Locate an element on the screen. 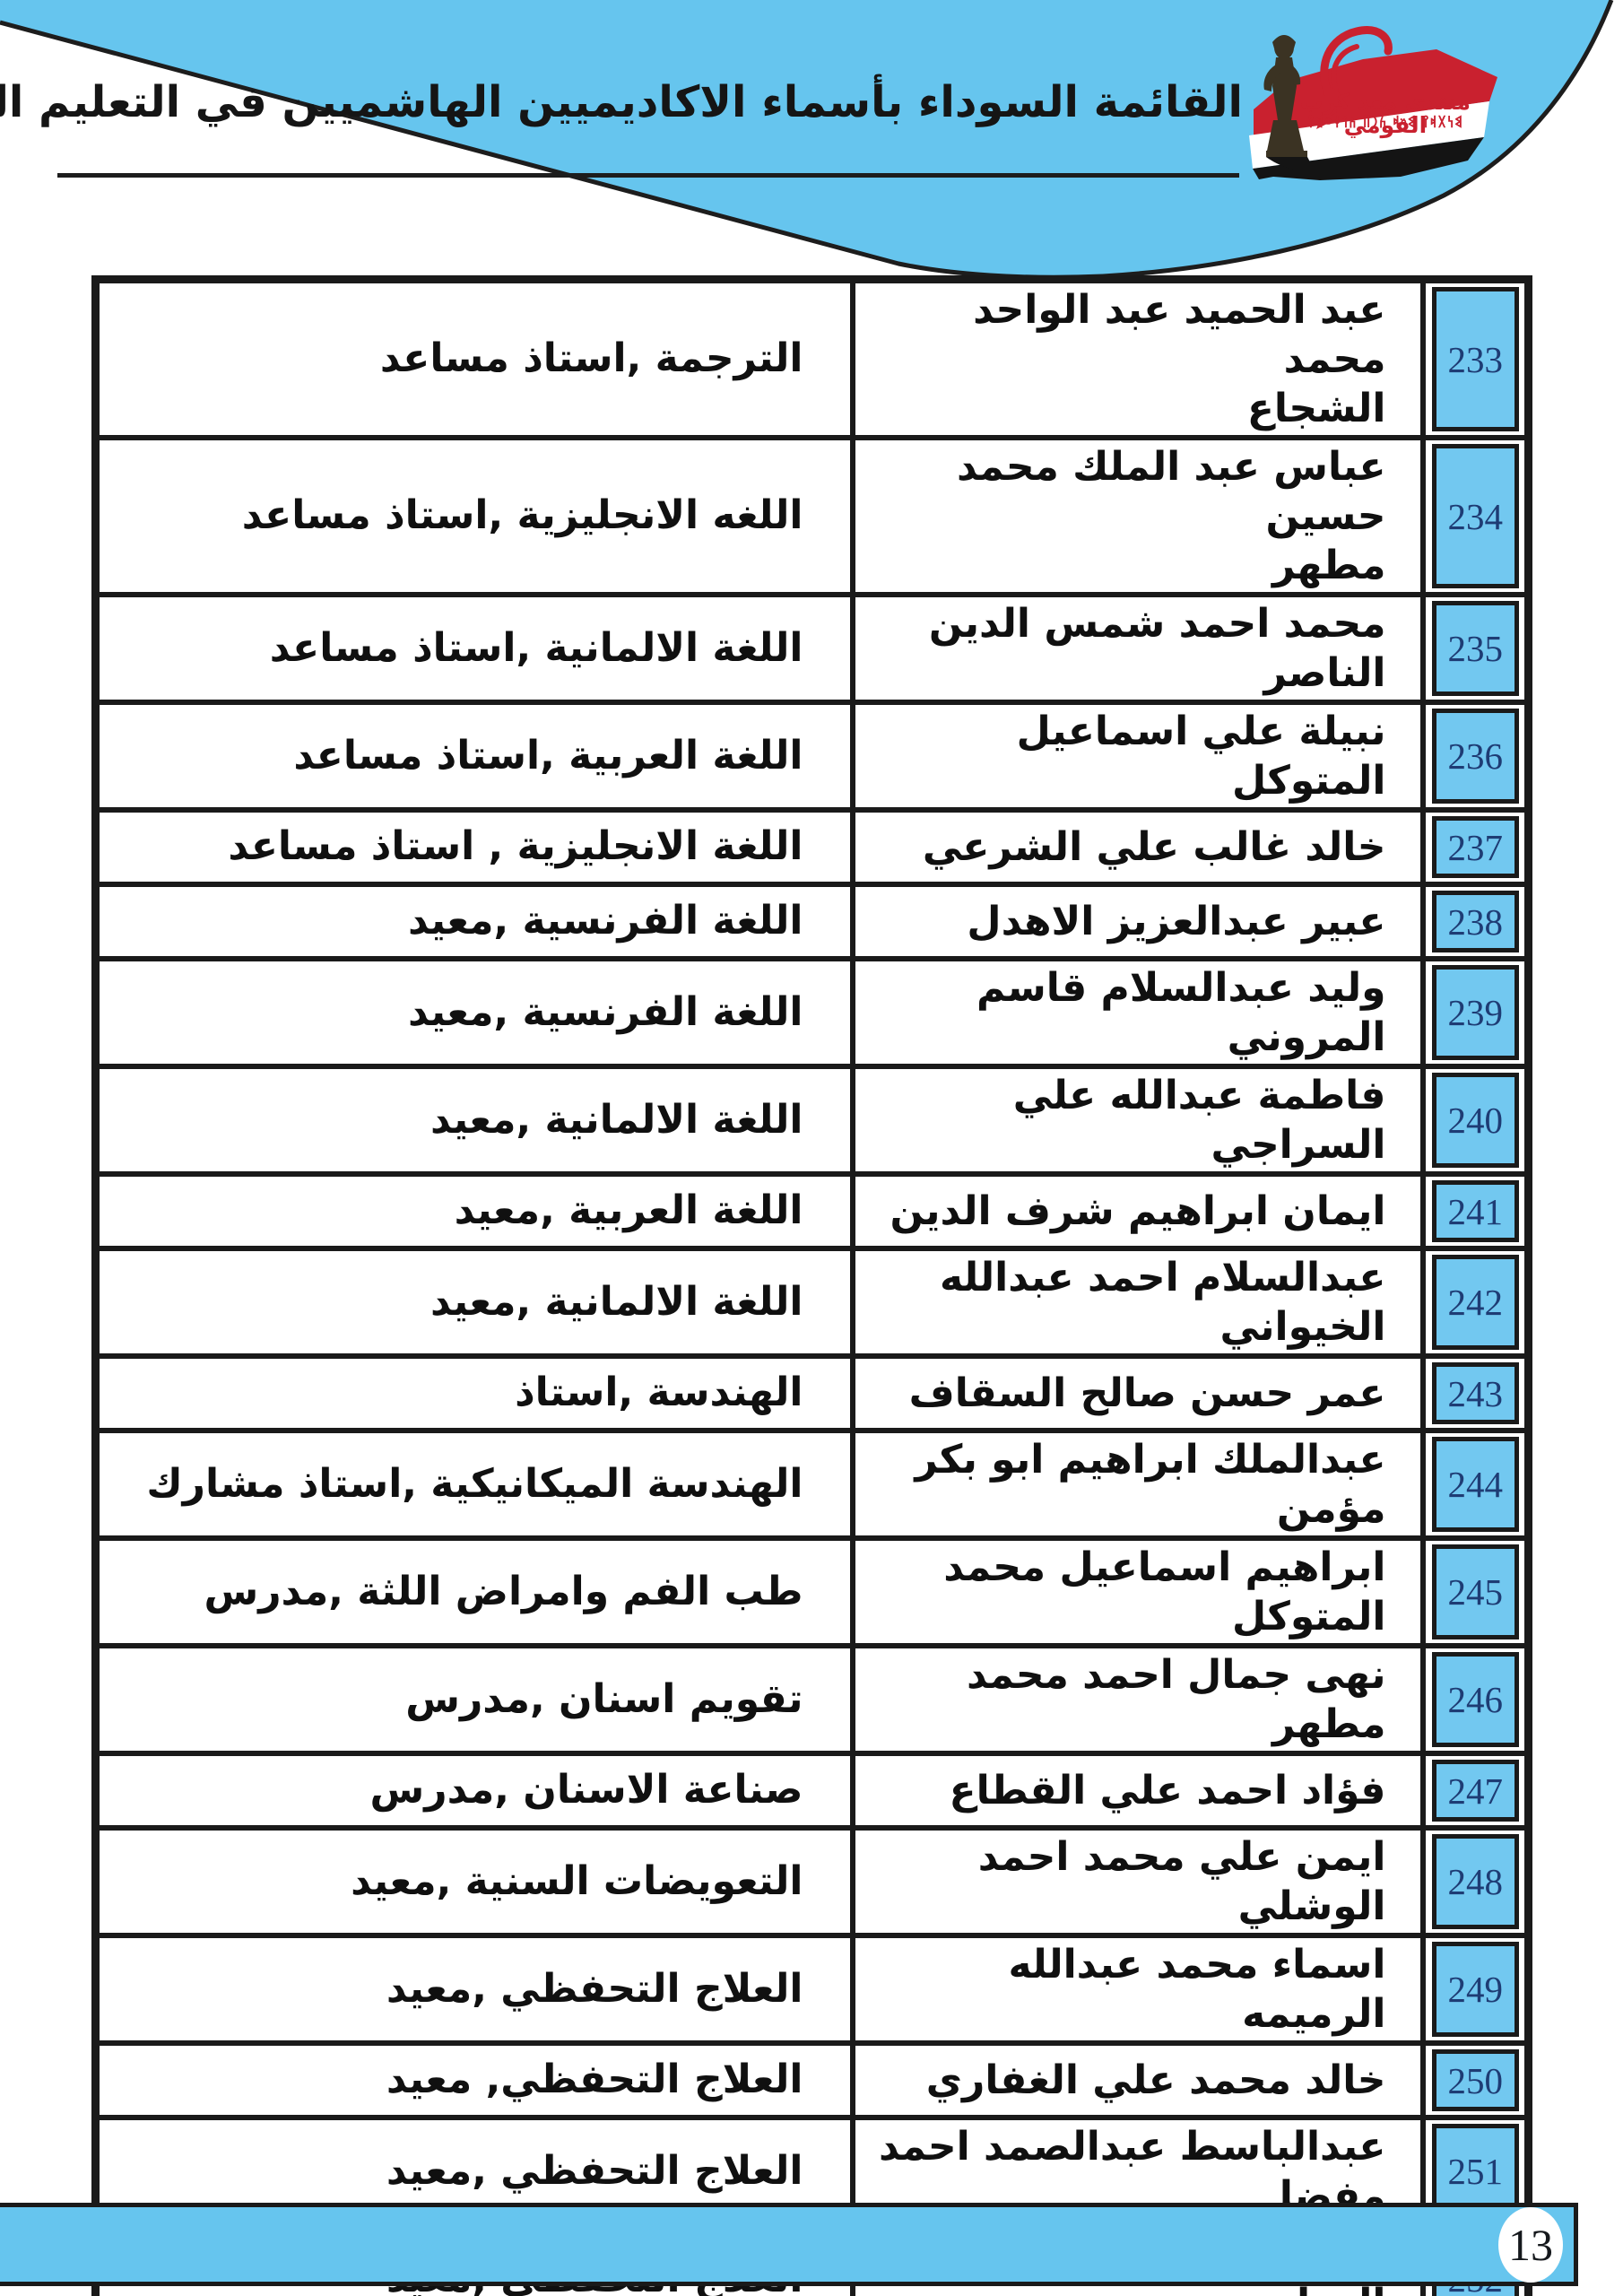 The image size is (1623, 2296). specialty-rank-cell: تقويم اسنان ,مدرس is located at coordinates (473, 1699).